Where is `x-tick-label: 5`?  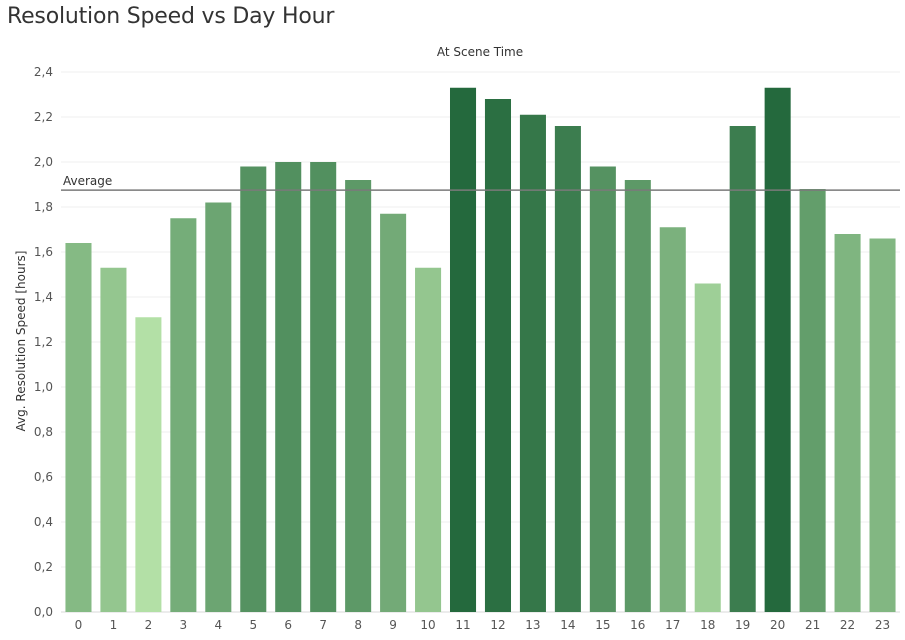
x-tick-label: 5 is located at coordinates (253, 625).